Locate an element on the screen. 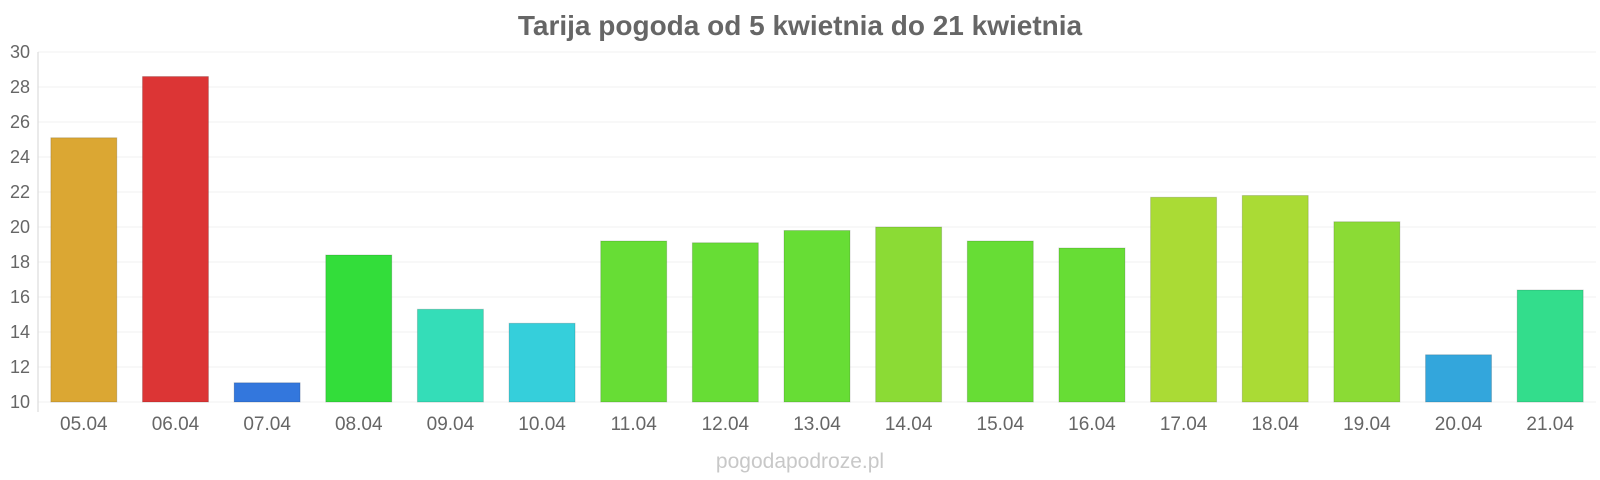 The height and width of the screenshot is (480, 1600). x-tick-label: 08.04 is located at coordinates (359, 424).